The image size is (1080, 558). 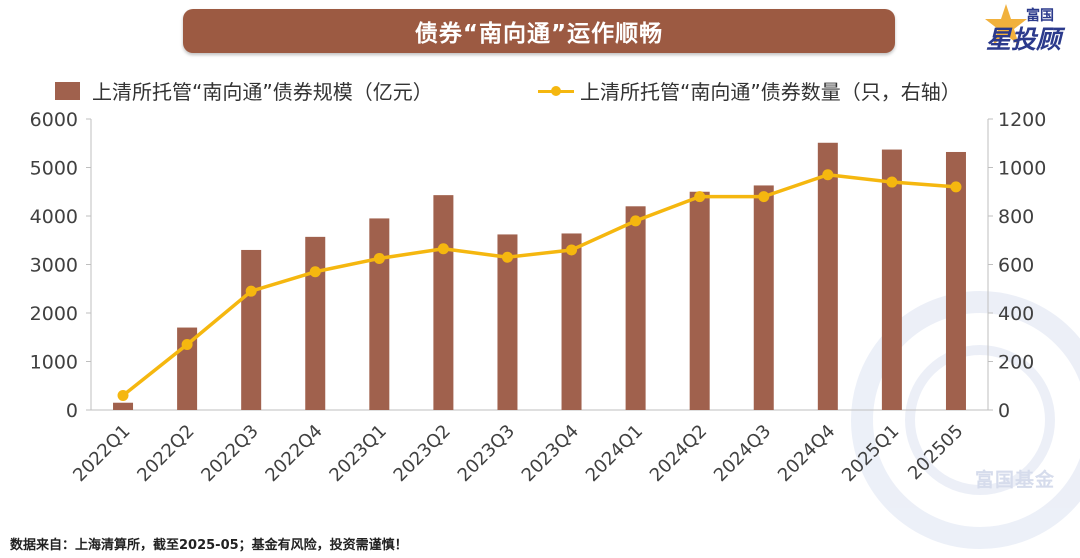 I want to click on x-tick-label: 2022Q2, so click(x=165, y=453).